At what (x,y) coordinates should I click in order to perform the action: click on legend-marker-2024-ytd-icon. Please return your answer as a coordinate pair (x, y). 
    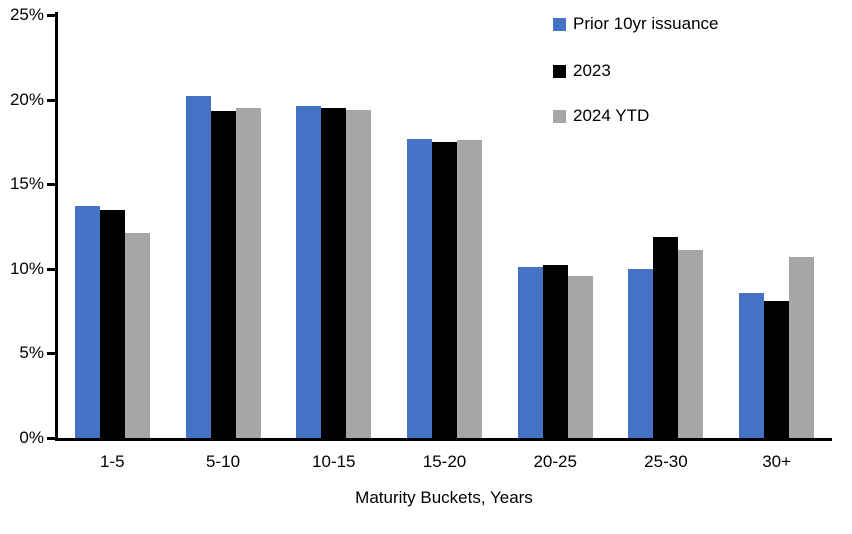
    Looking at the image, I should click on (559, 116).